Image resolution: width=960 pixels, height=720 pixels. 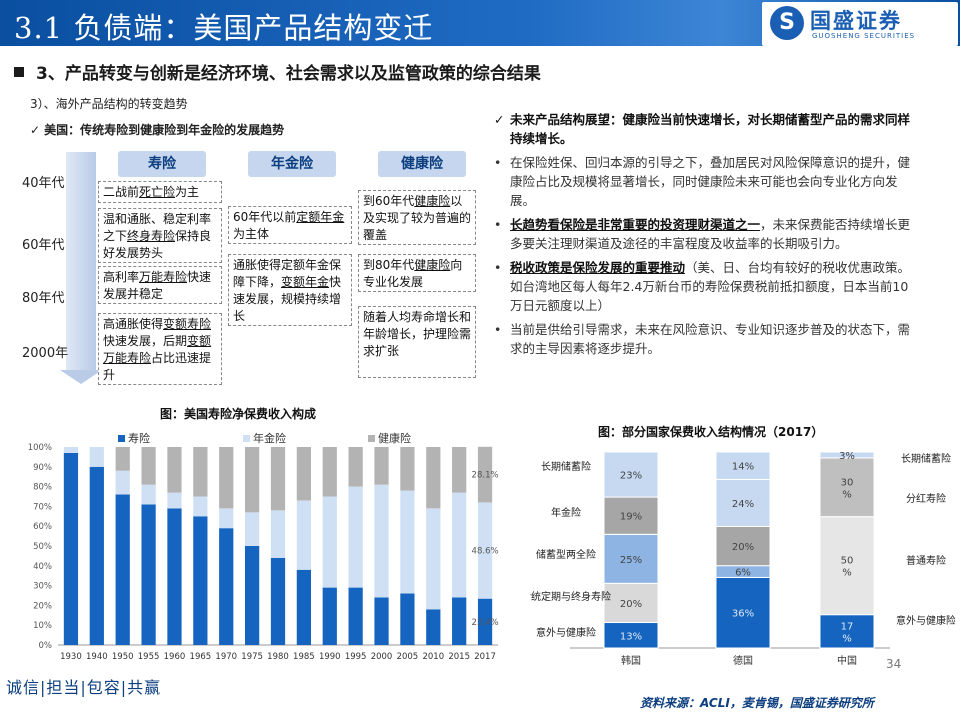 I want to click on data-label: 25%, so click(x=631, y=560).